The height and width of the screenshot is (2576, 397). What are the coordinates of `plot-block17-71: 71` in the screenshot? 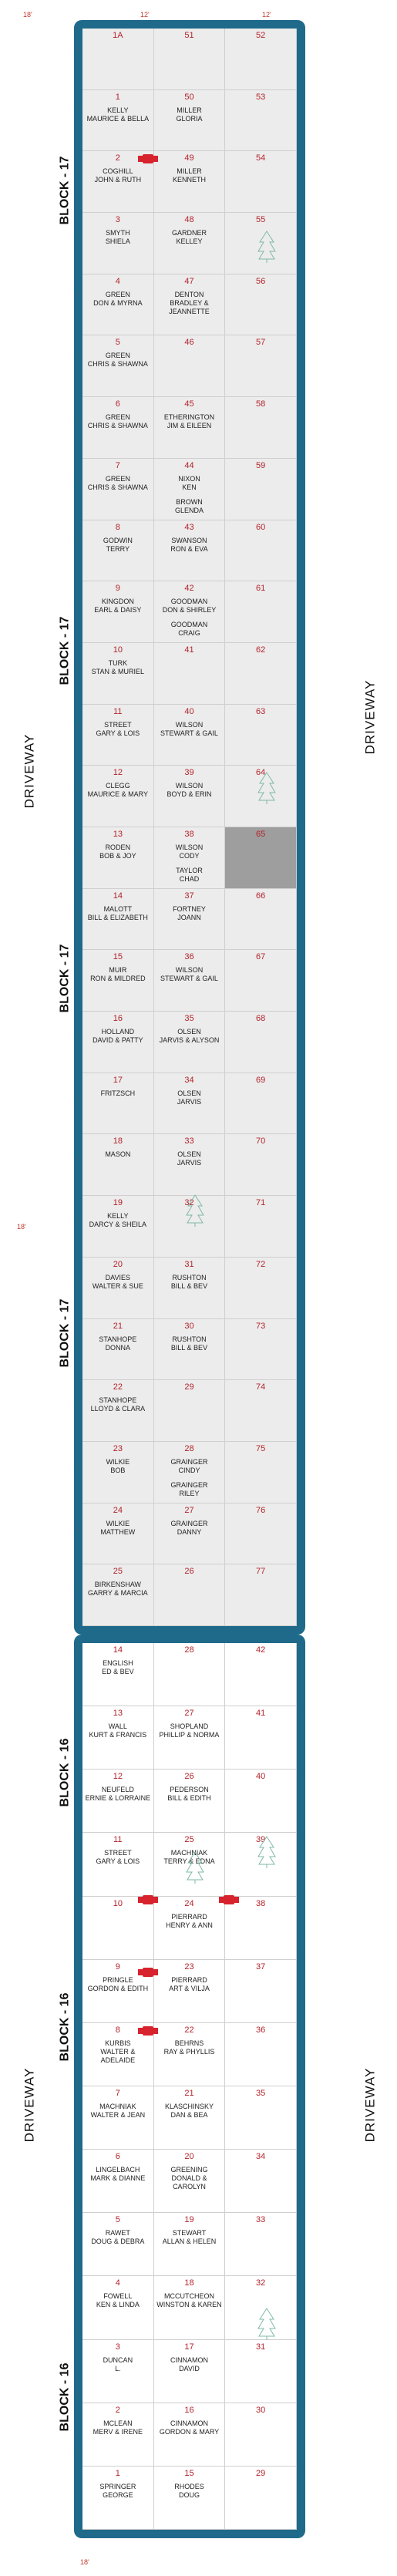 It's located at (261, 1227).